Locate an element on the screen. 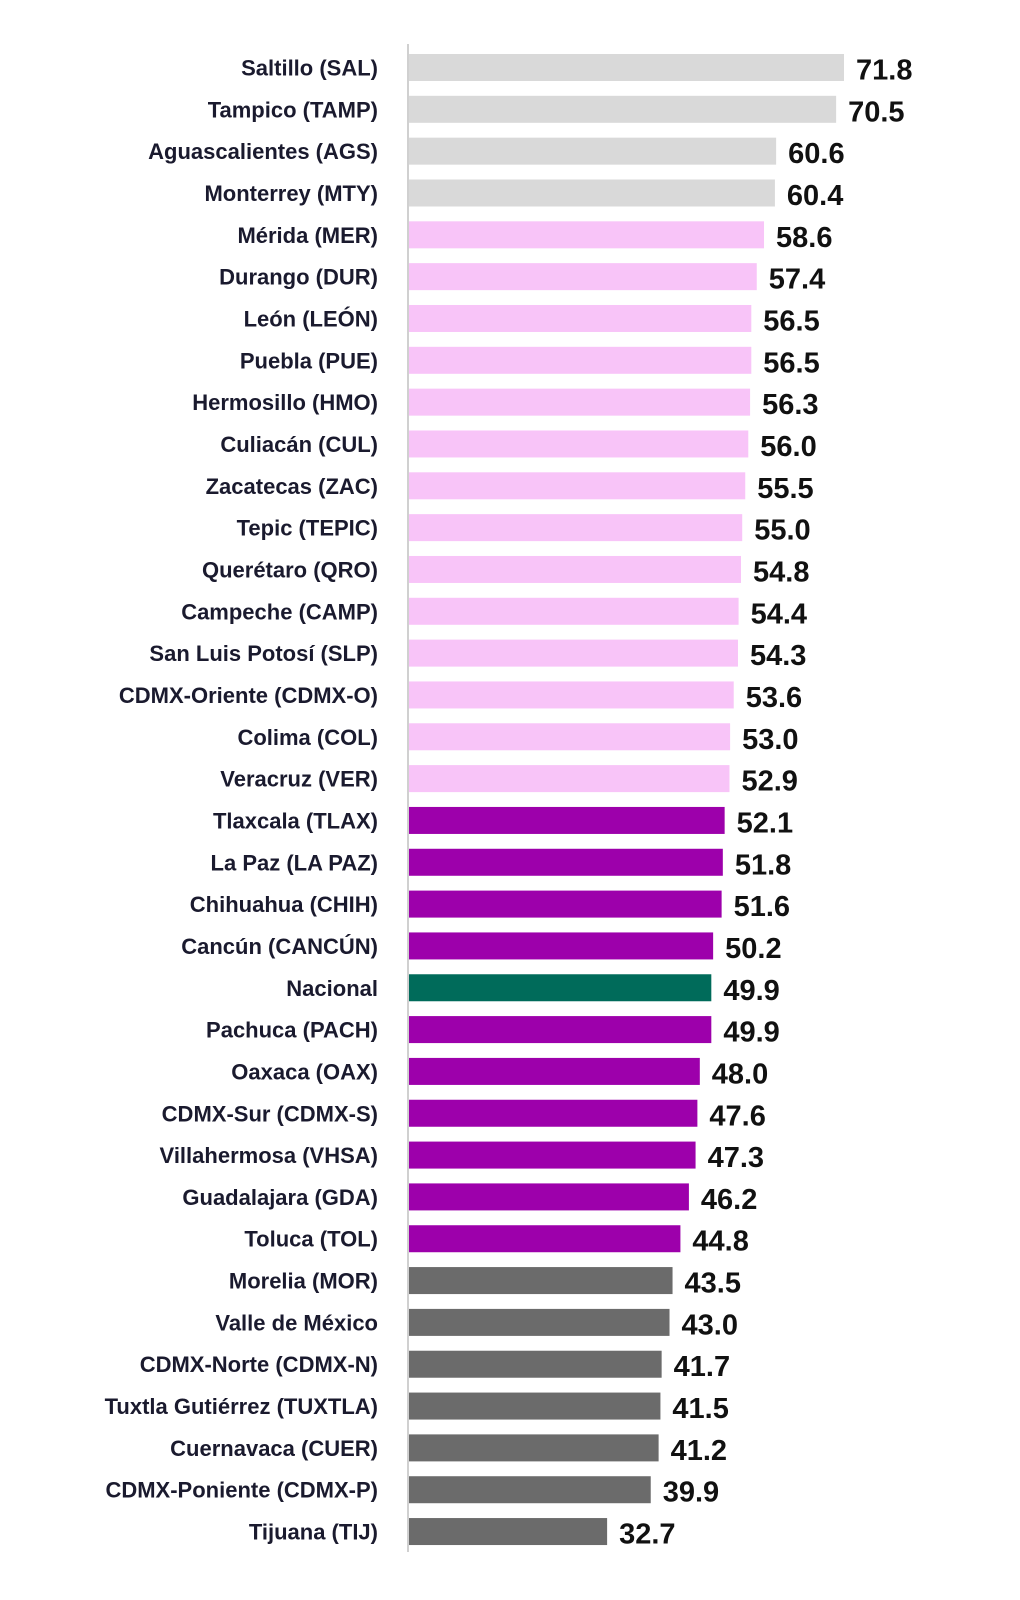 The width and height of the screenshot is (1020, 1600). value-label: 60.6 is located at coordinates (816, 154).